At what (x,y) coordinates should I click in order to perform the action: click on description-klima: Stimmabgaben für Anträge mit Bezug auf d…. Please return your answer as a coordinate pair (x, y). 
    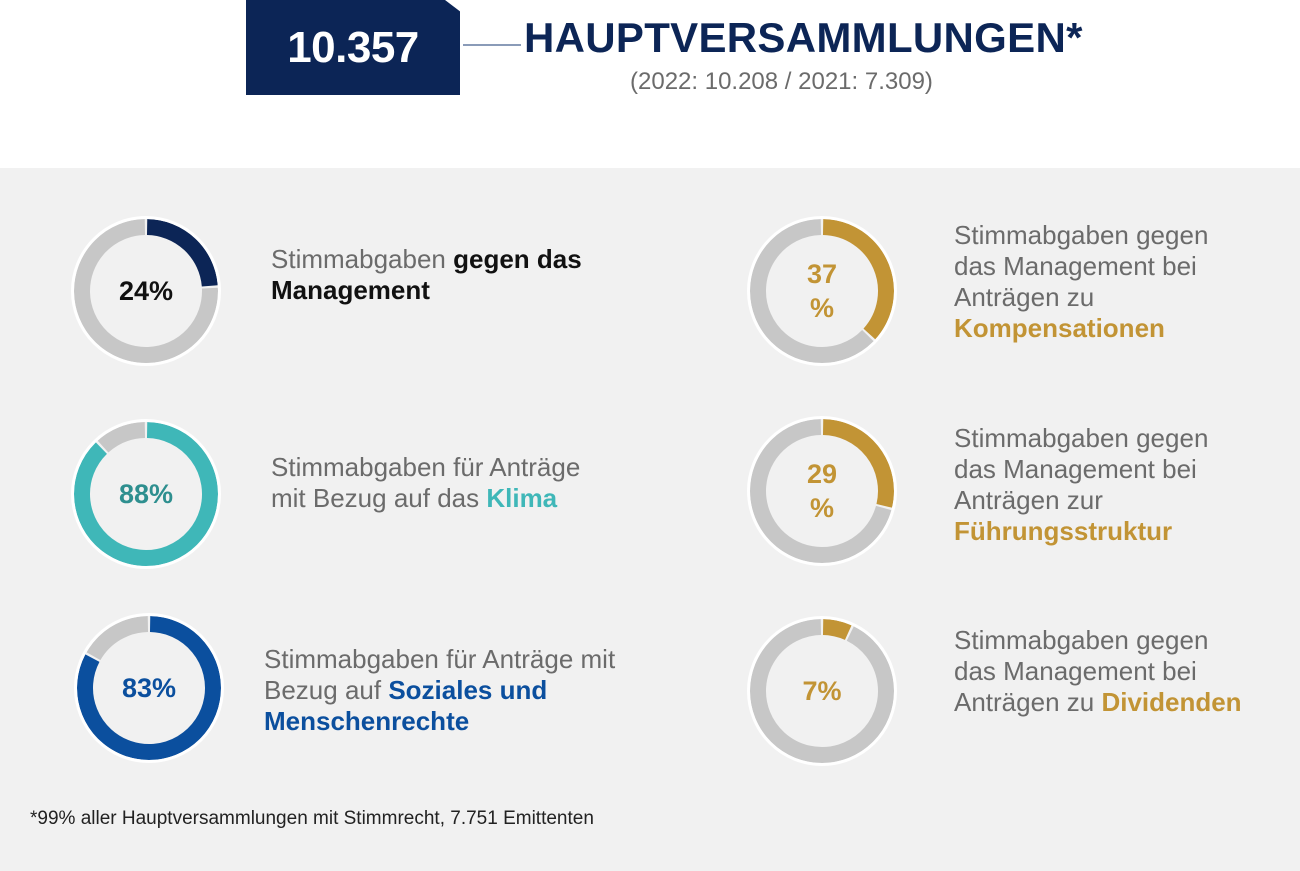
    Looking at the image, I should click on (436, 483).